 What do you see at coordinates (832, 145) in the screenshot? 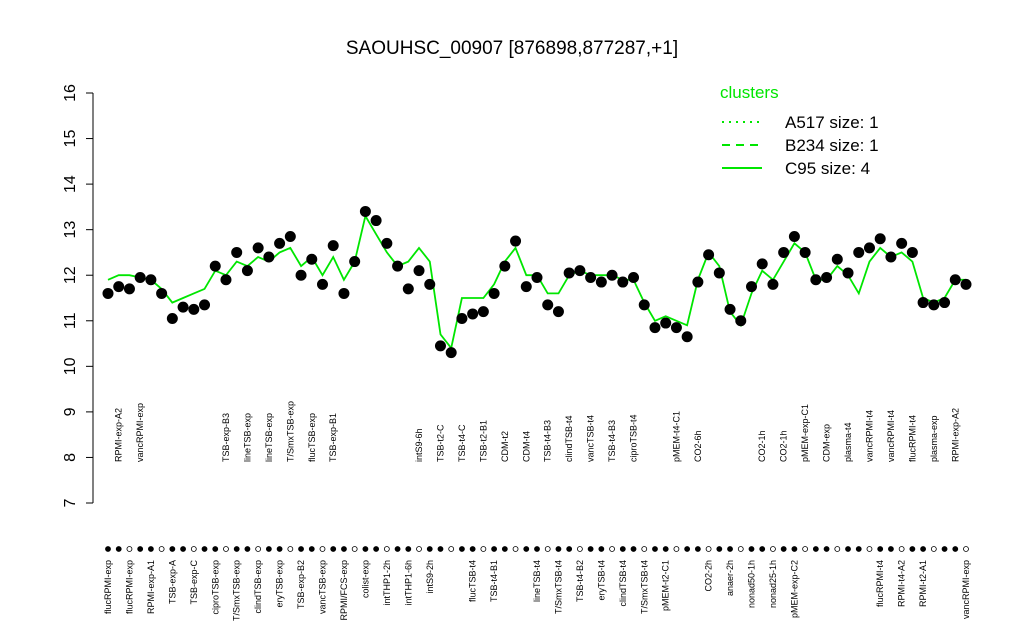
I see `legend-label: B234 size: 1` at bounding box center [832, 145].